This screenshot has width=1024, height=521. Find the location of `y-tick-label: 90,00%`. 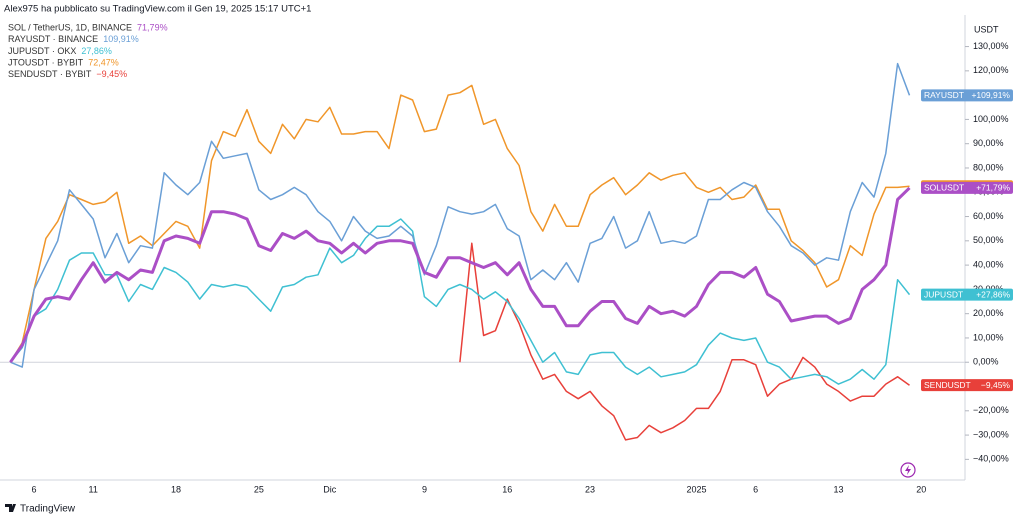

y-tick-label: 90,00% is located at coordinates (988, 143).